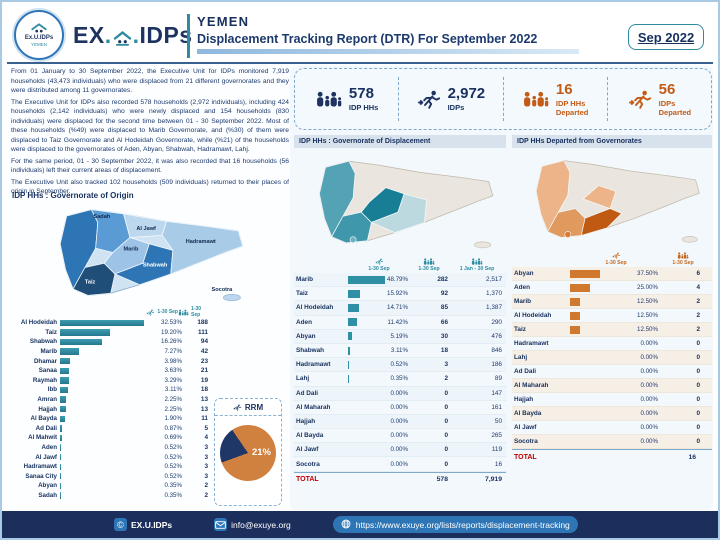 The width and height of the screenshot is (720, 540). Describe the element at coordinates (503, 99) in the screenshot. I see `stats-row: 578 IDP HHs 2,972 IDPs 16 IDP HHs` at that location.